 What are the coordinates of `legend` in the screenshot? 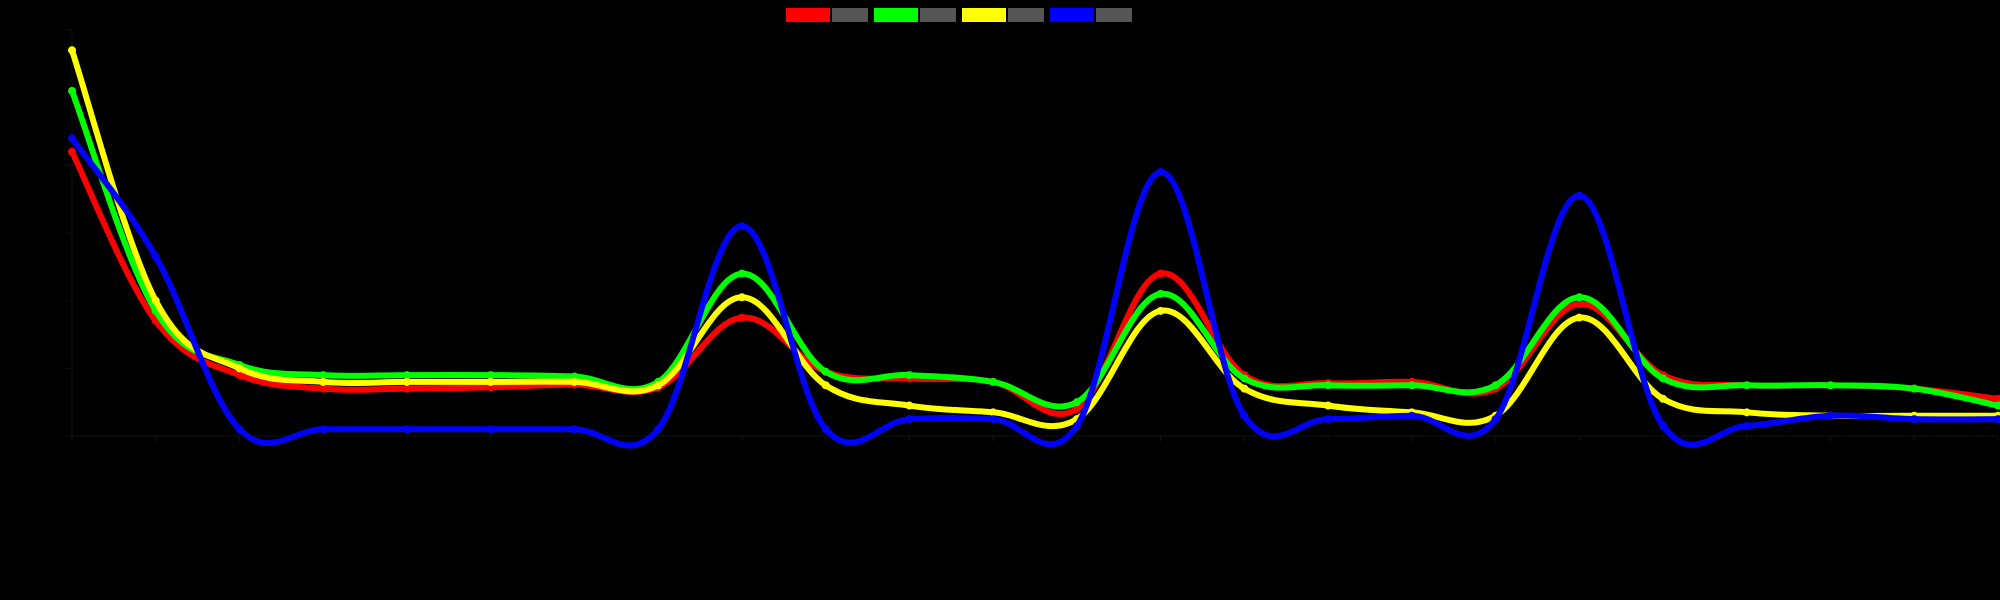 It's located at (959, 15).